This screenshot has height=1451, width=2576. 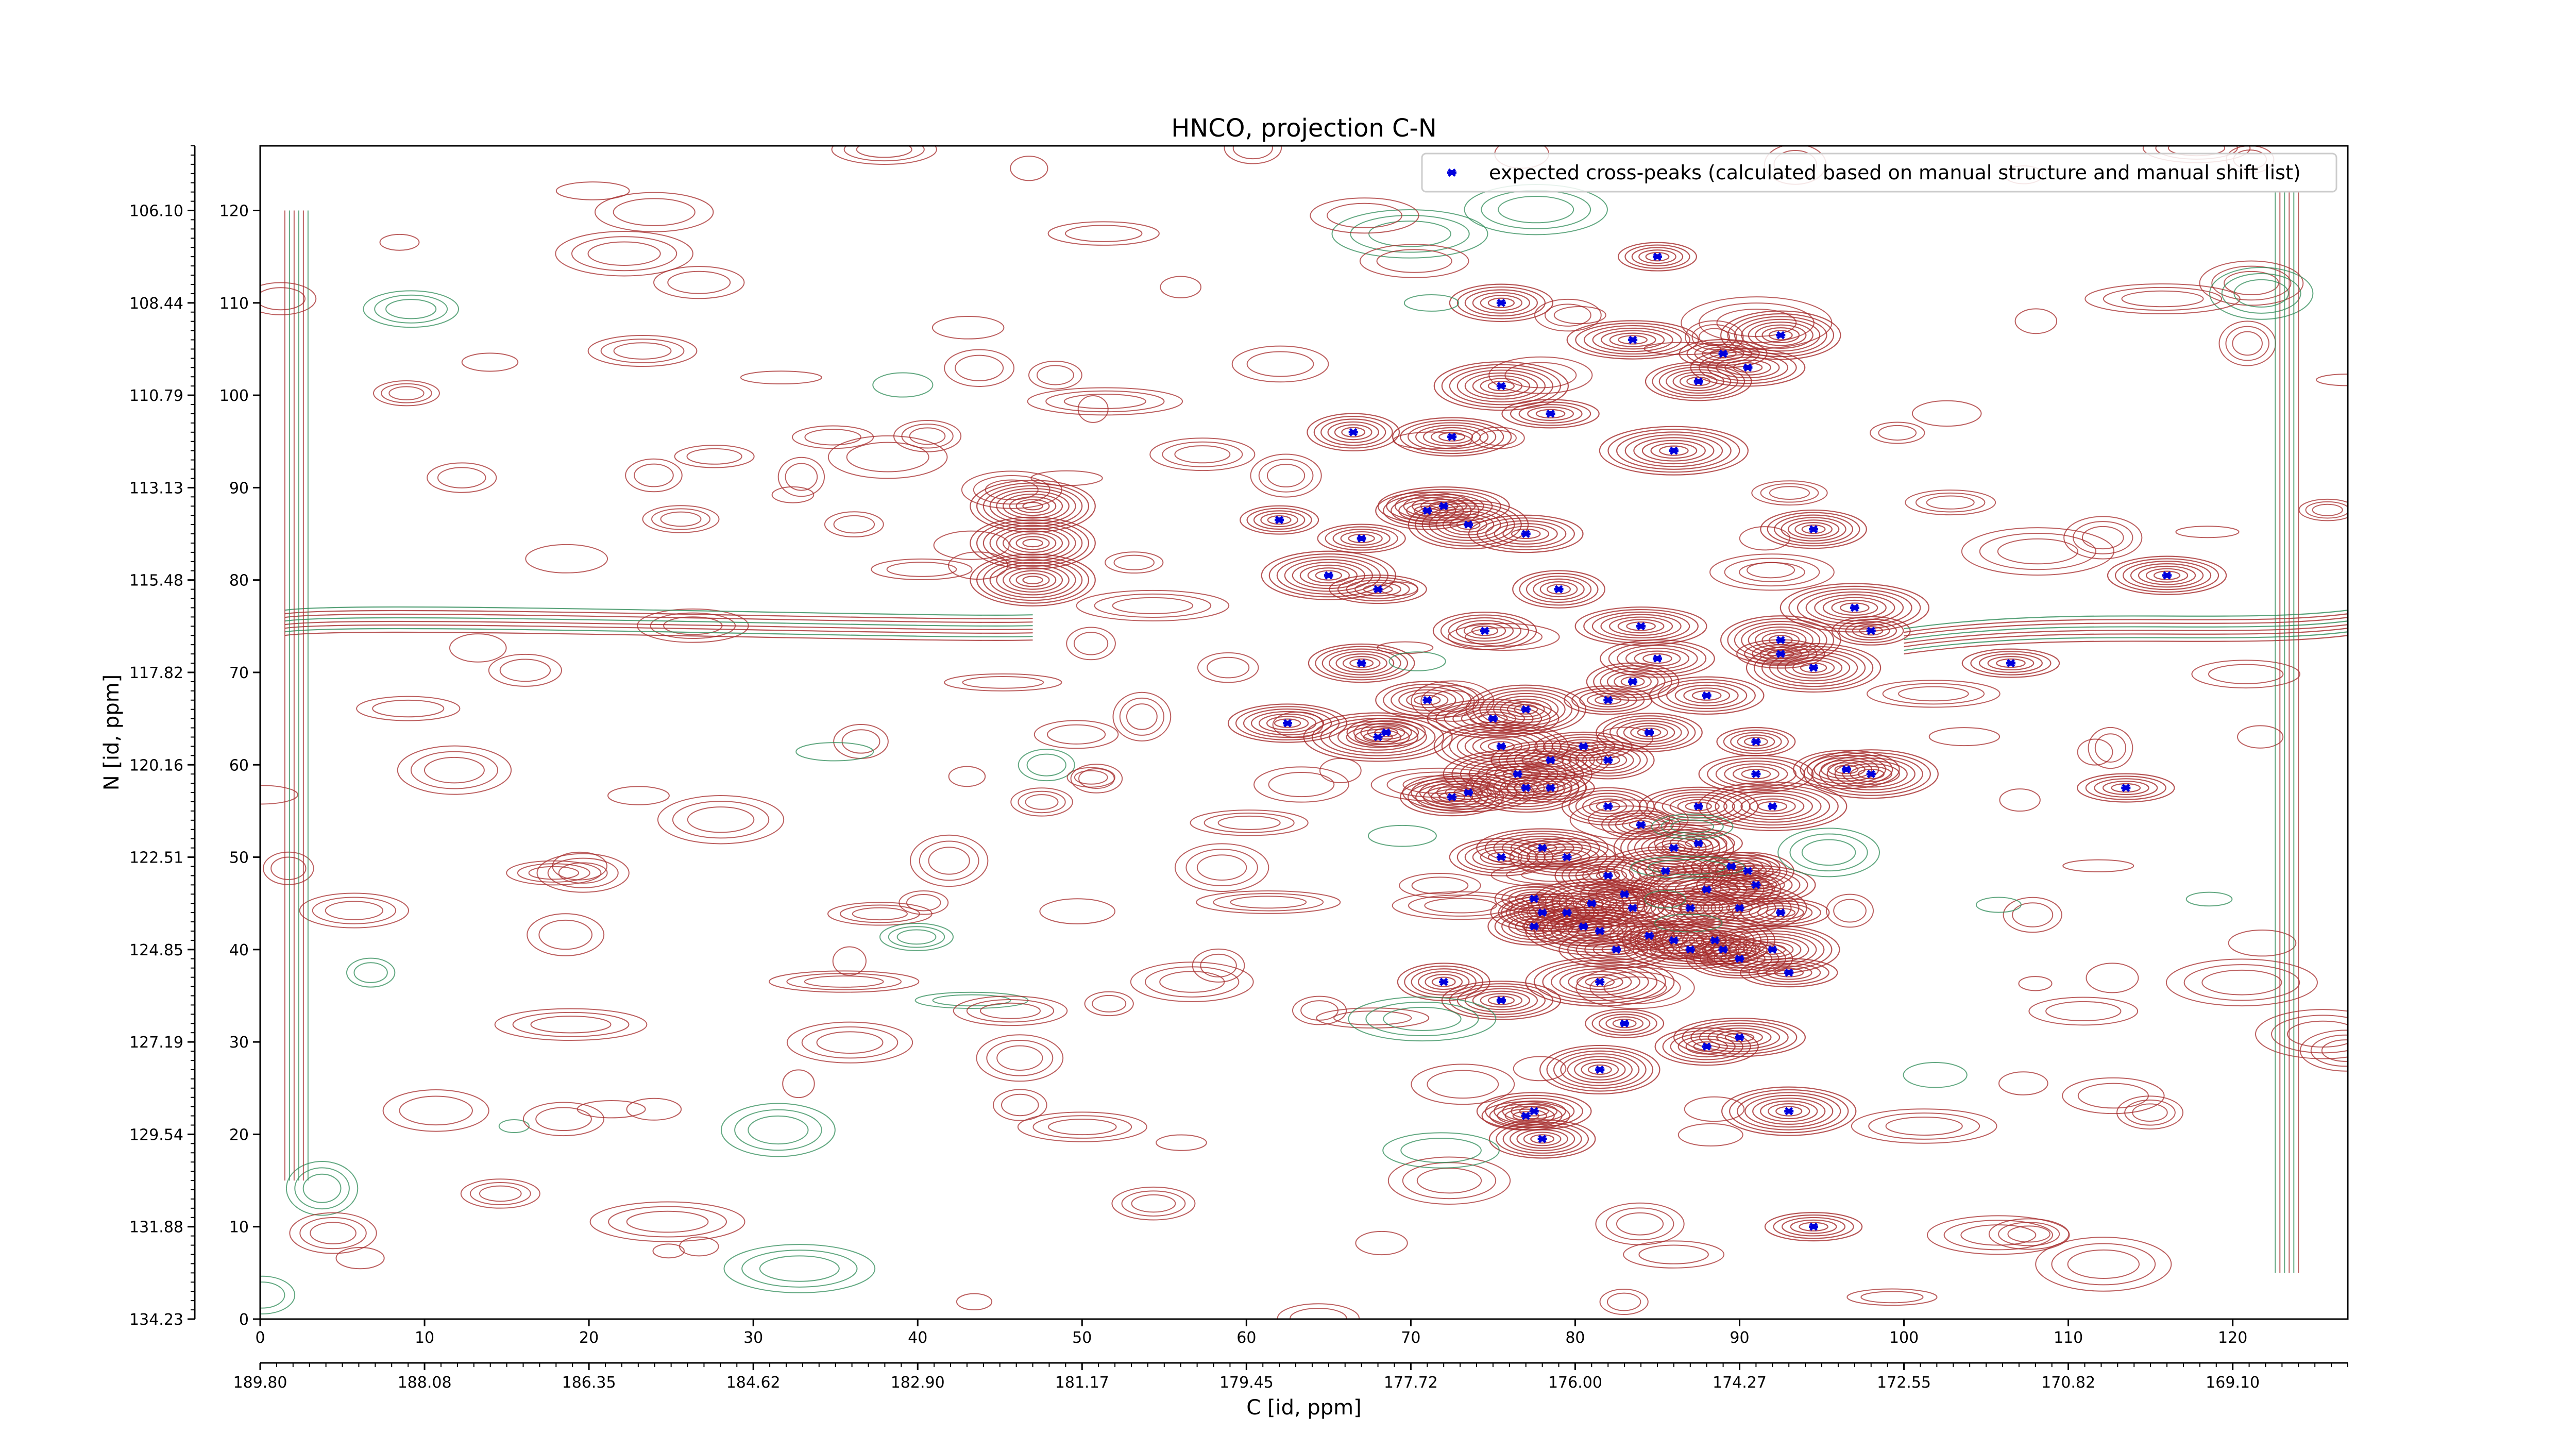 What do you see at coordinates (2233, 1383) in the screenshot?
I see `x-ppm-tick-label: 169.10` at bounding box center [2233, 1383].